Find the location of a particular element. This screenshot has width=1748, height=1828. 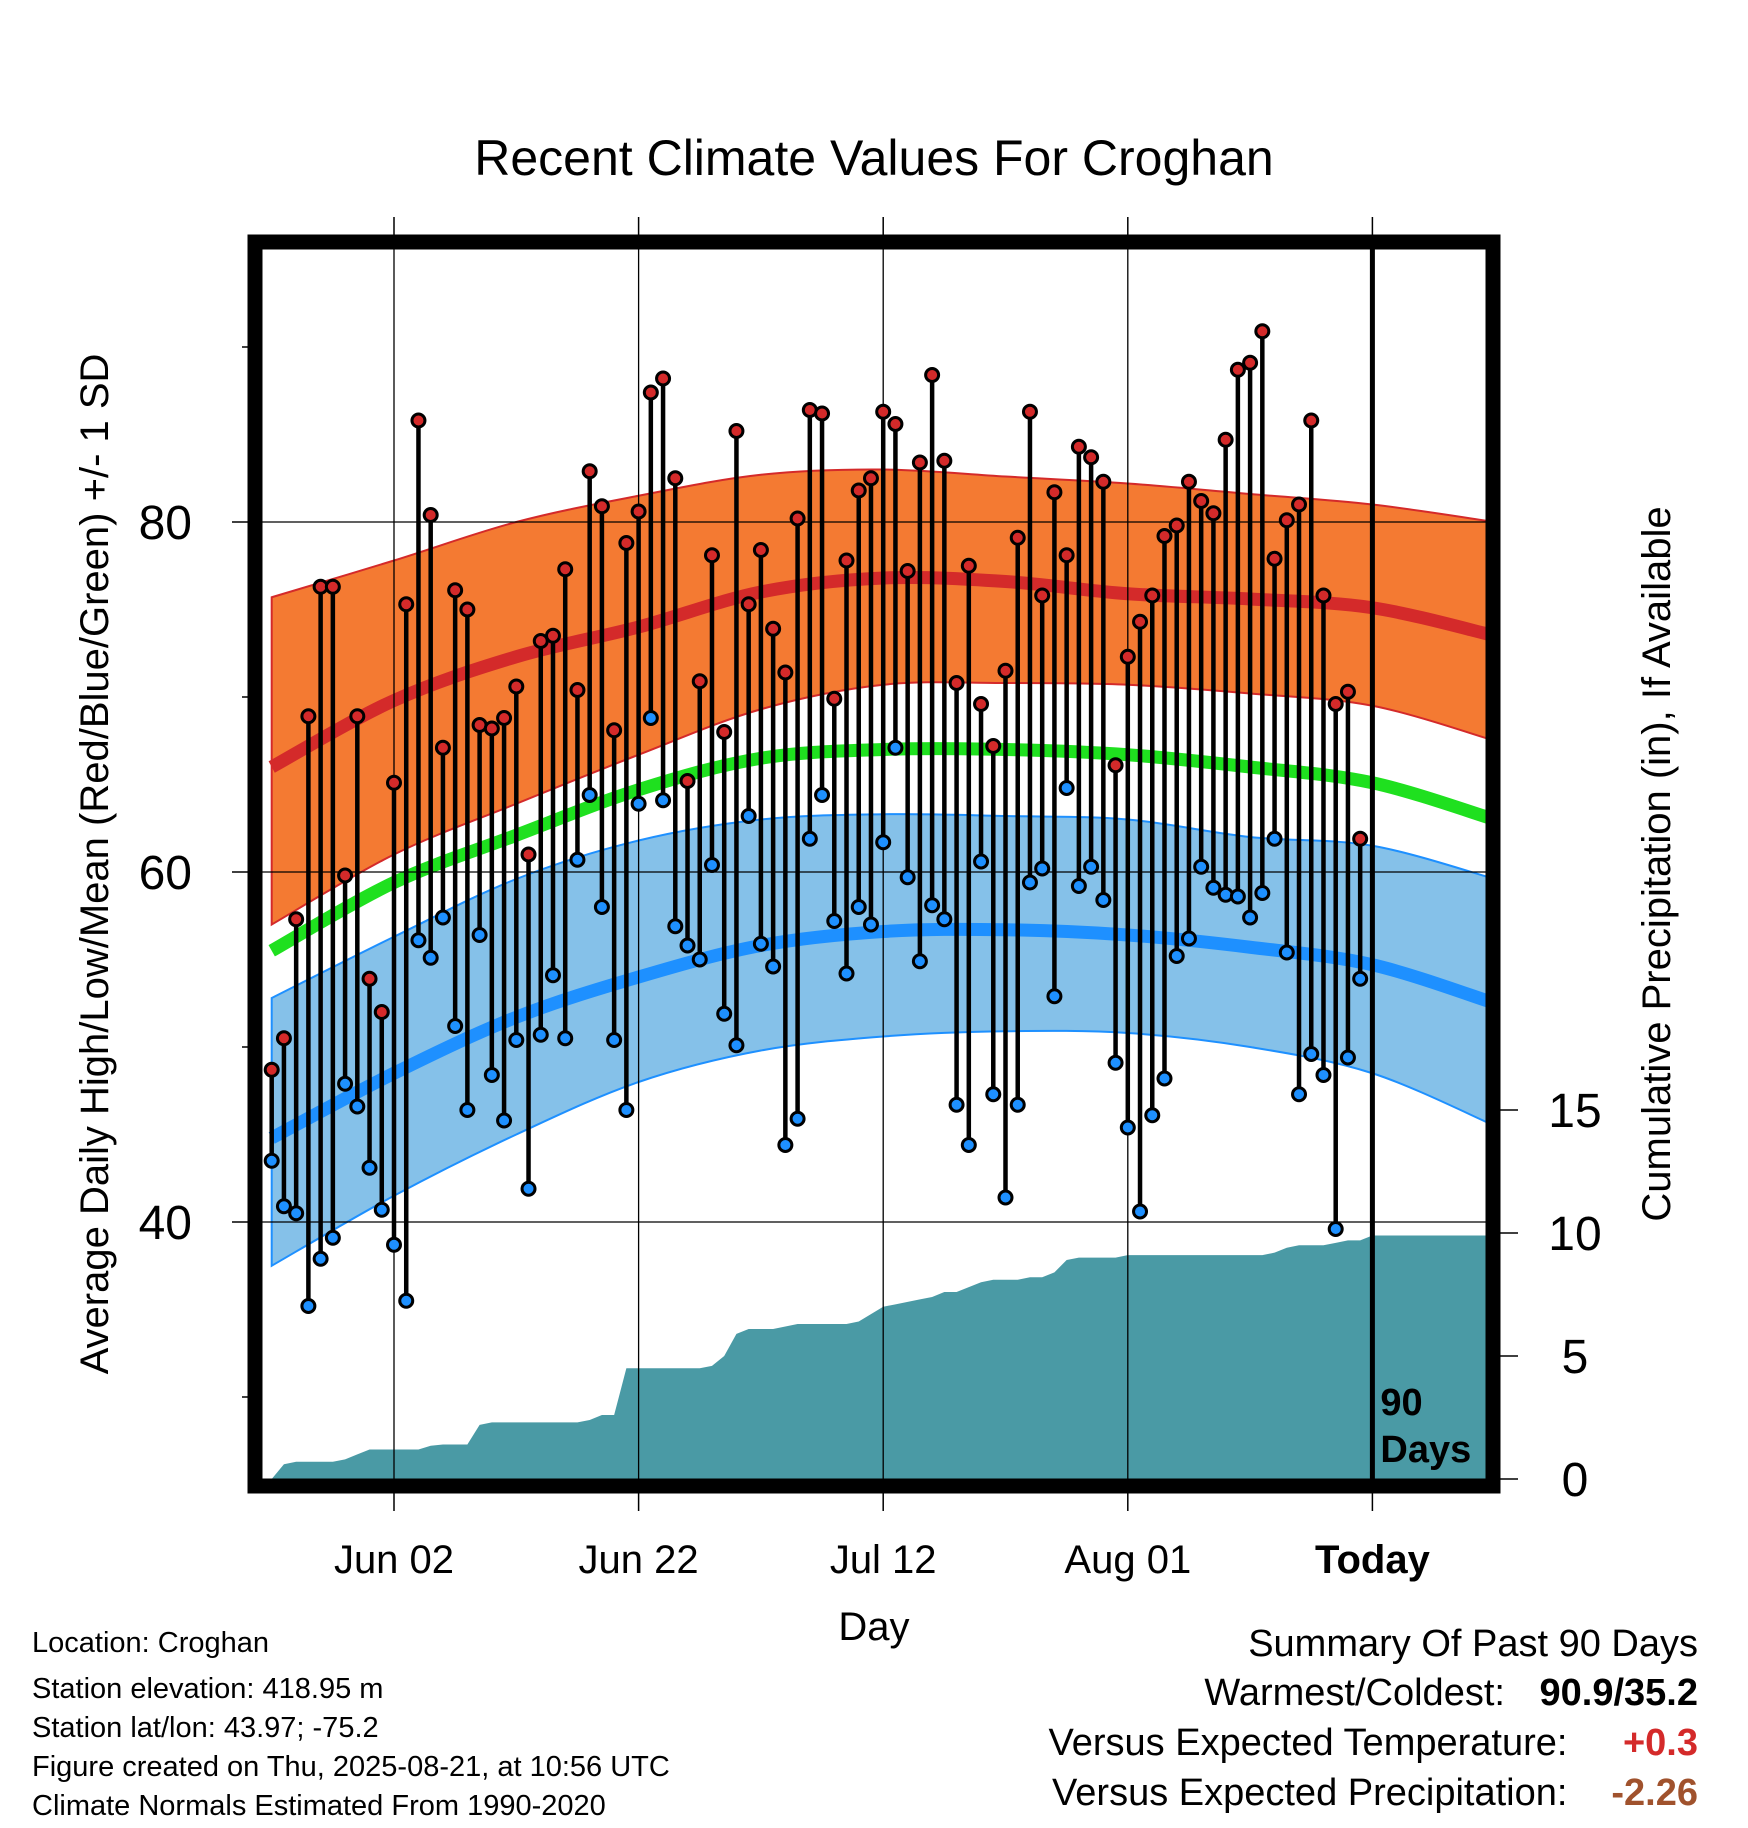

summary-temp-value: +0.3 is located at coordinates (1660, 1743).